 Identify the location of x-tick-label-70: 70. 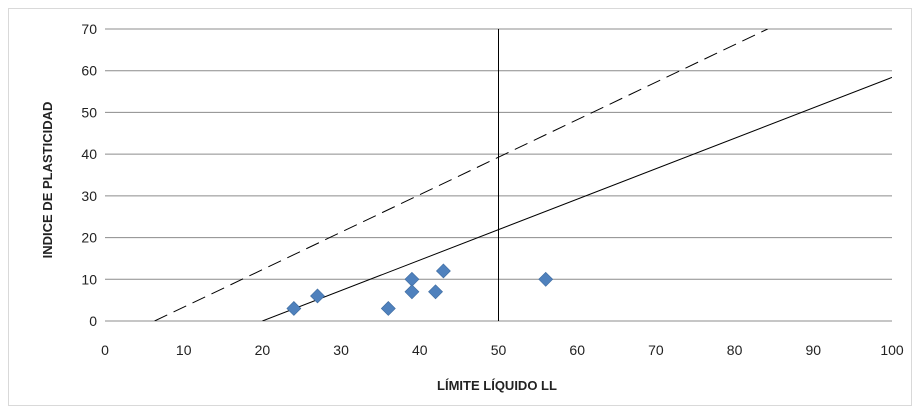
(656, 350).